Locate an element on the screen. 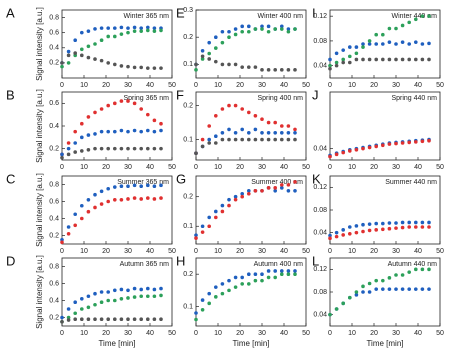 This screenshot has height=353, width=474. panel: 0 10 20 30 40 50 0.04 J Spring 440 nm is located at coordinates (378, 128).